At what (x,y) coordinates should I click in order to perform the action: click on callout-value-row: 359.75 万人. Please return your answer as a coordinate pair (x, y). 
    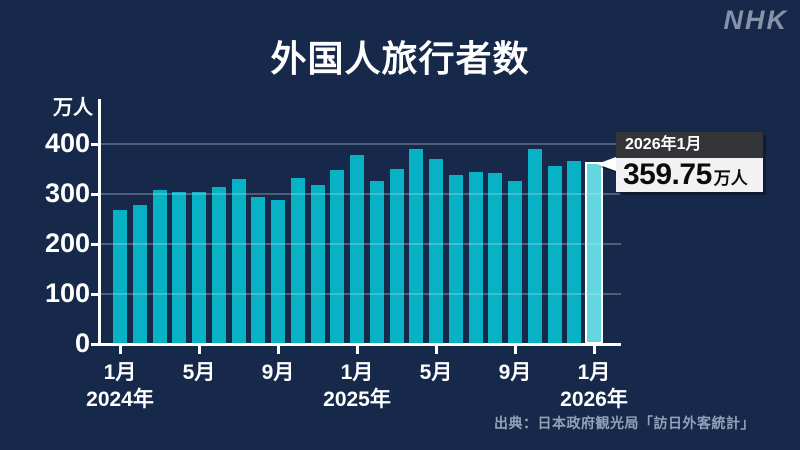
    Looking at the image, I should click on (689, 175).